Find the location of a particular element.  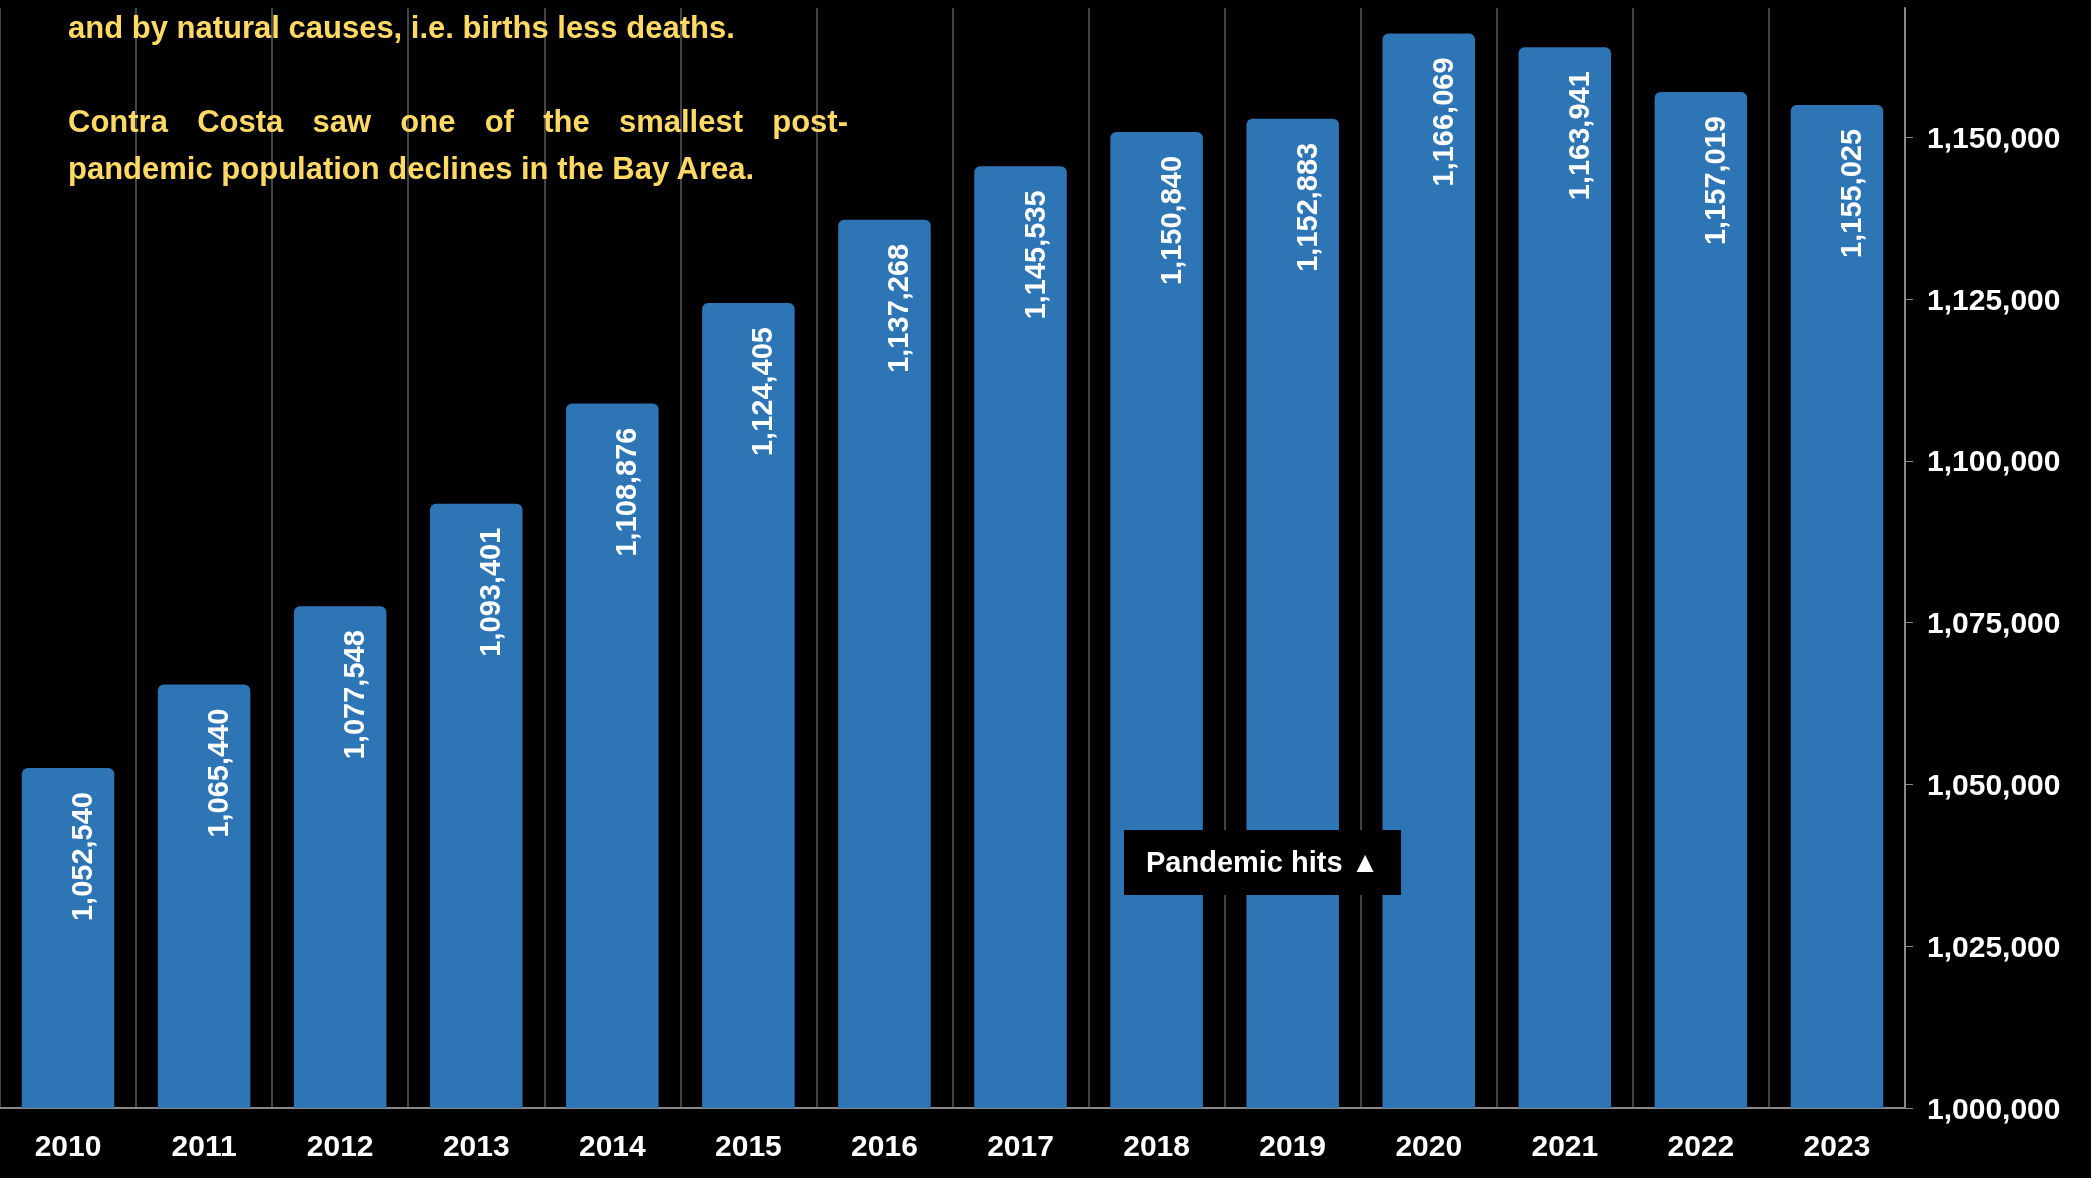

data-label: 1,155,025 is located at coordinates (1850, 193).